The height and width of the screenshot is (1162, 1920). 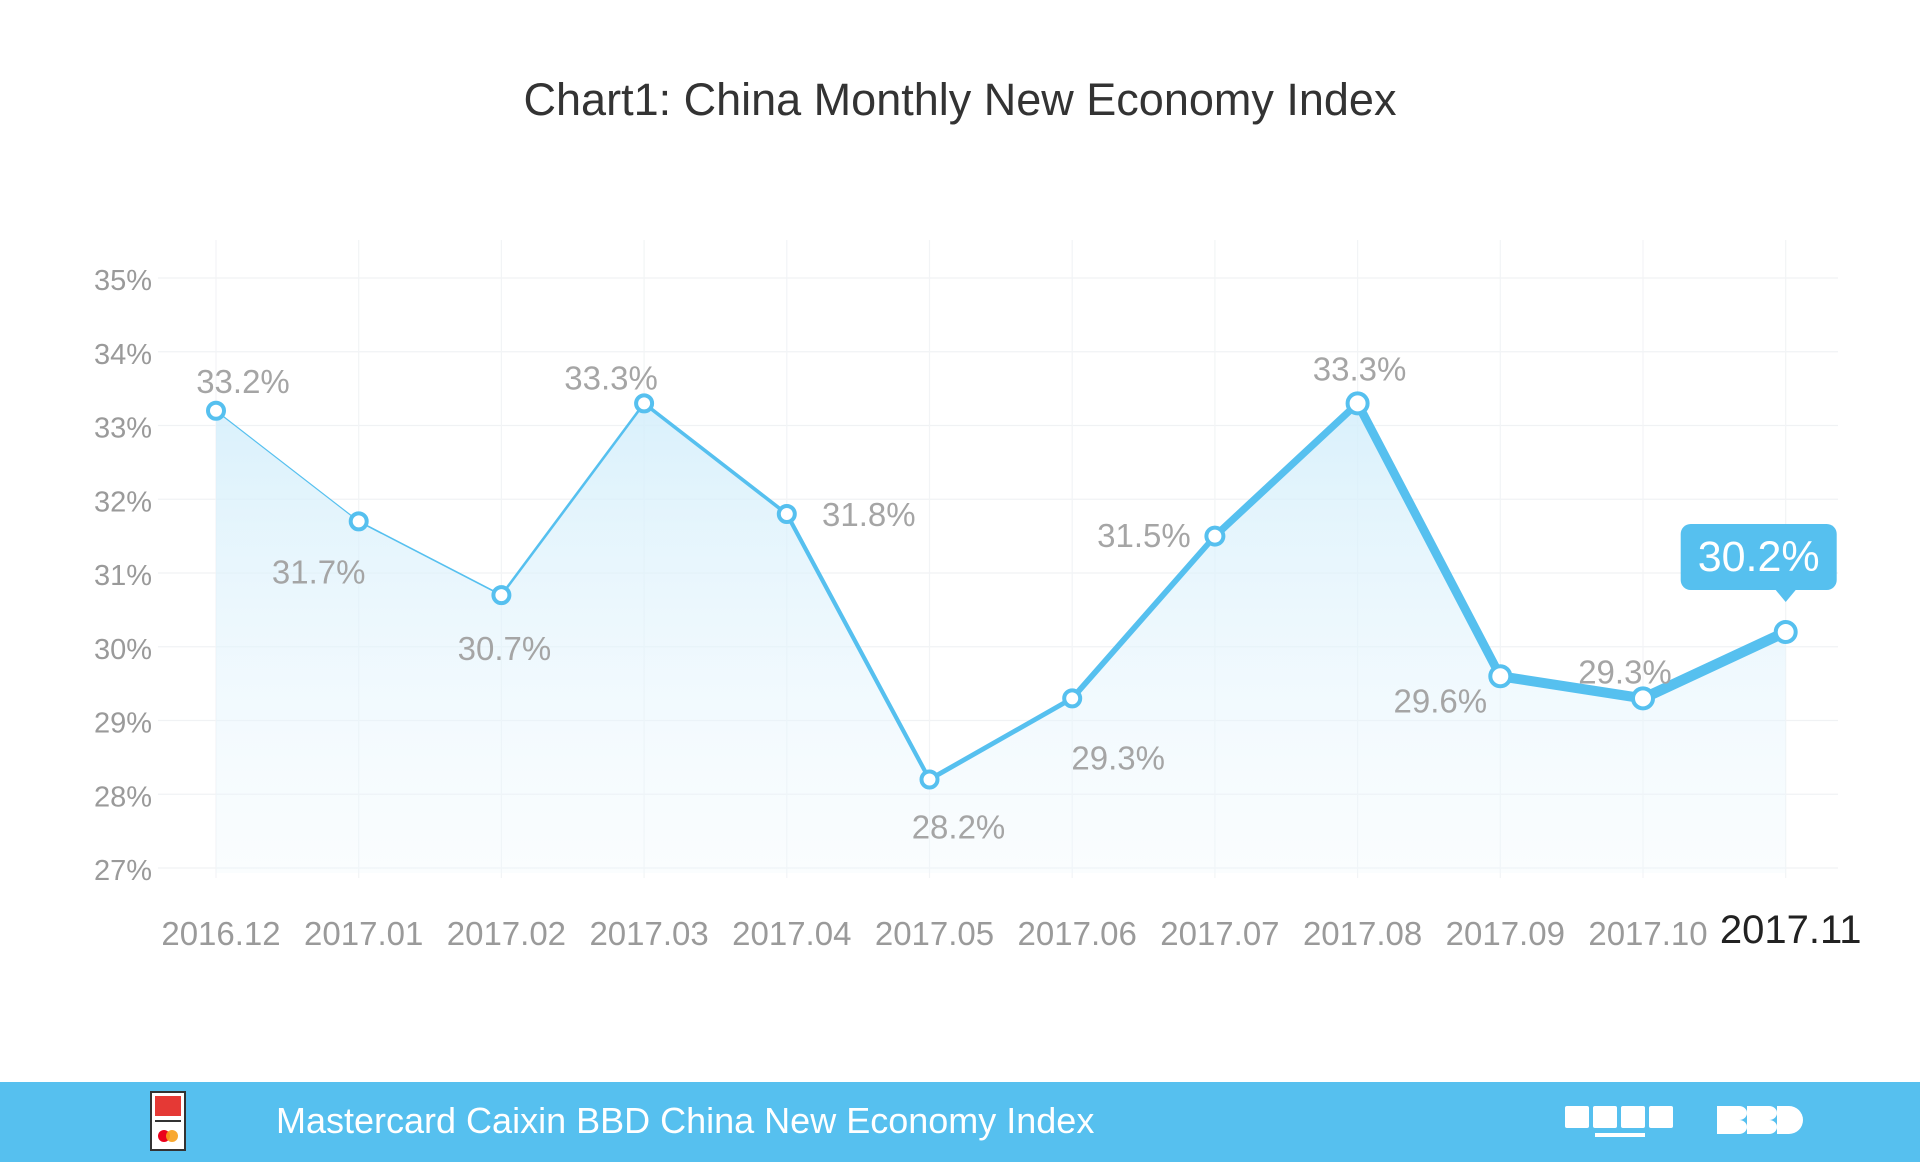 What do you see at coordinates (168, 1121) in the screenshot?
I see `nei-logo-icon` at bounding box center [168, 1121].